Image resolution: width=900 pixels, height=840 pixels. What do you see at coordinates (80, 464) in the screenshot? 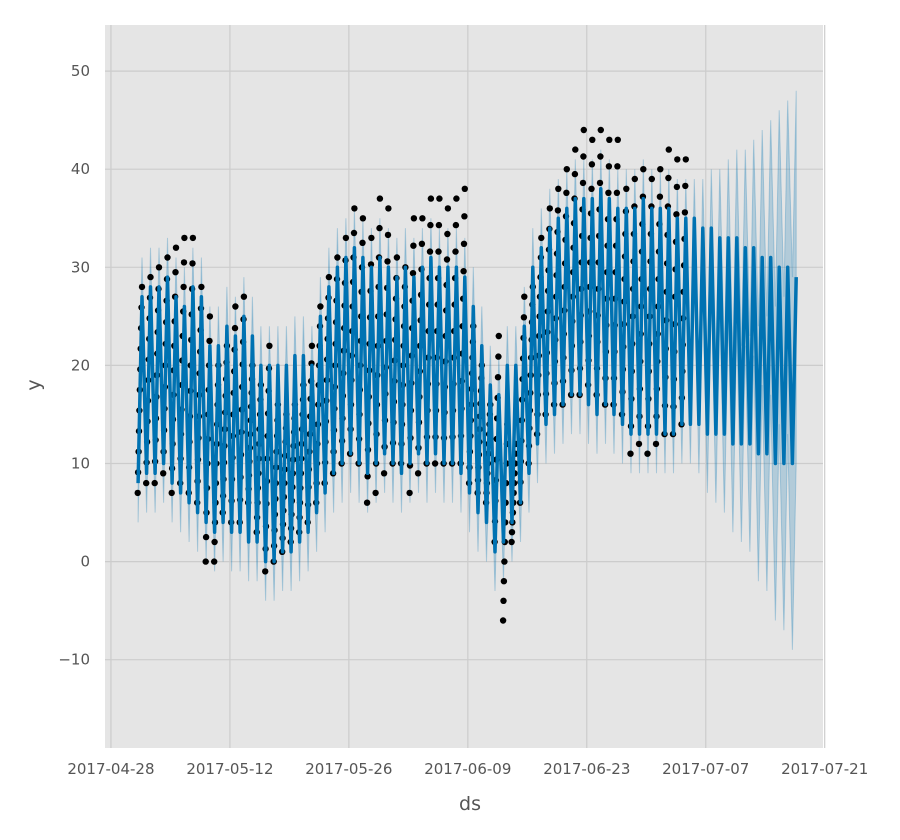
I see `y-tick-label: 10` at bounding box center [80, 464].